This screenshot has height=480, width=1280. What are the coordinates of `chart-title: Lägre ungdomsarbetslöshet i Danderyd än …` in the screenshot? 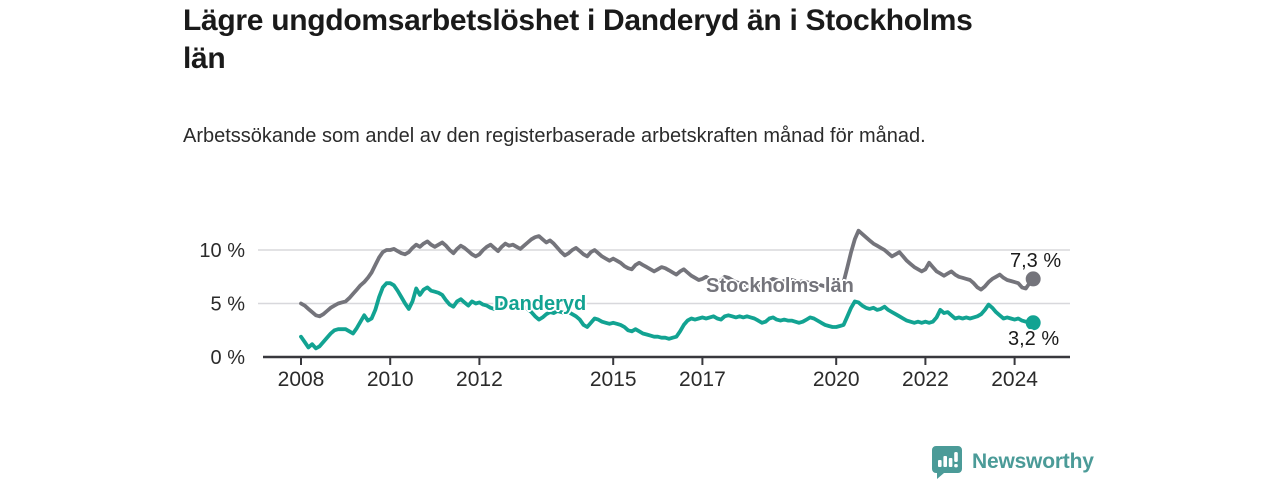 It's located at (578, 39).